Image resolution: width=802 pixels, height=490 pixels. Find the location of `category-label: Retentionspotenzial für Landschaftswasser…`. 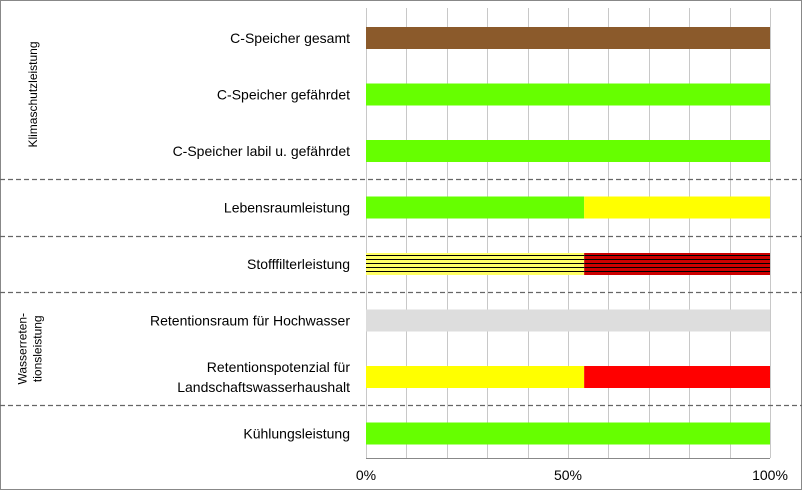

category-label: Retentionspotenzial für Landschaftswasser… is located at coordinates (263, 377).